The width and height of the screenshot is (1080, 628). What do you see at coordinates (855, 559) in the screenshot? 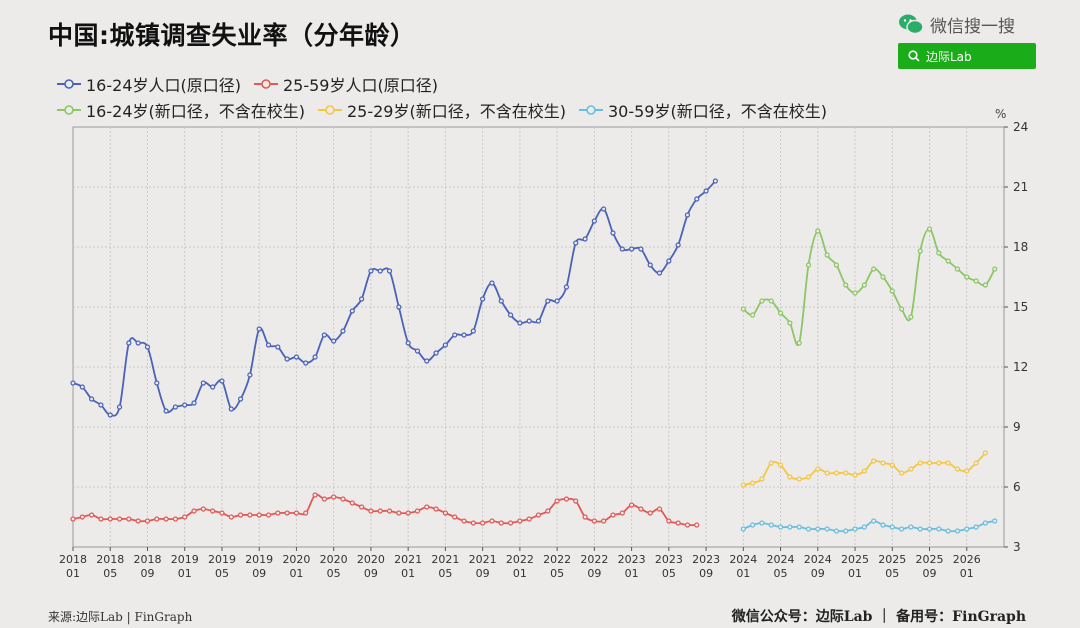
I see `x-tick-label-year: 2025` at bounding box center [855, 559].